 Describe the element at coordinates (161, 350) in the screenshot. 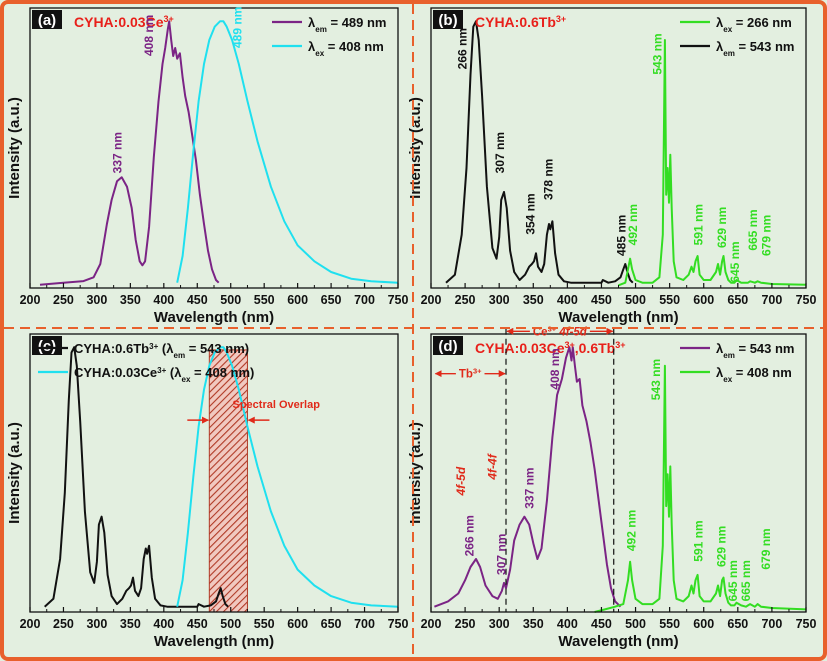

I see `legend-entry: CYHA:0.6Tb3+ (λem = 543 nm)` at that location.